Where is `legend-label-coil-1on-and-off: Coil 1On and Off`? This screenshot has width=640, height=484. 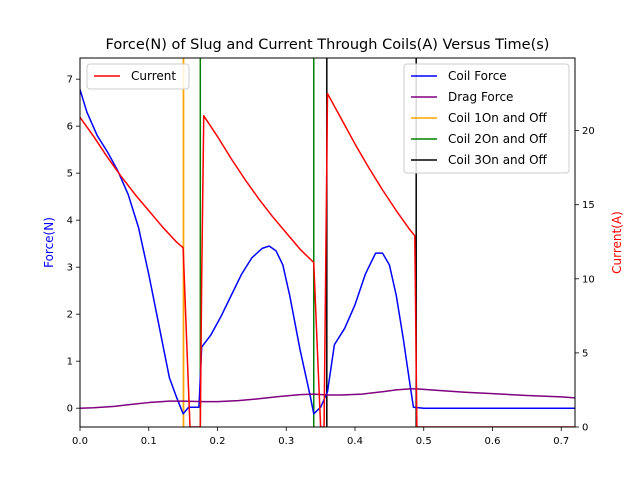 legend-label-coil-1on-and-off: Coil 1On and Off is located at coordinates (498, 118).